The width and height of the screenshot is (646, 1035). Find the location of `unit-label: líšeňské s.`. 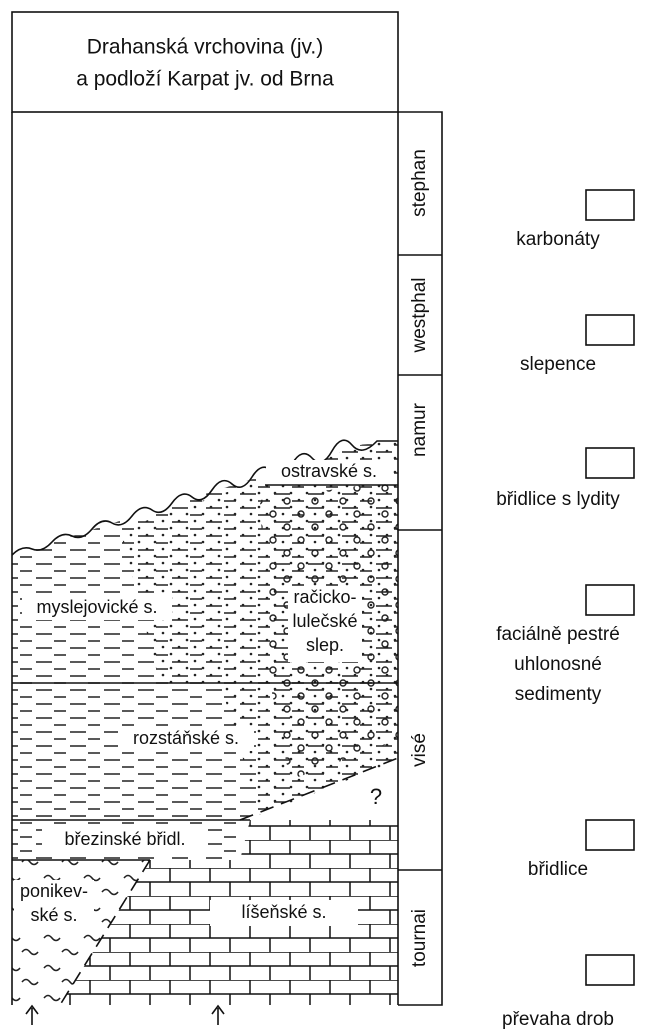

unit-label: líšeňské s. is located at coordinates (283, 912).